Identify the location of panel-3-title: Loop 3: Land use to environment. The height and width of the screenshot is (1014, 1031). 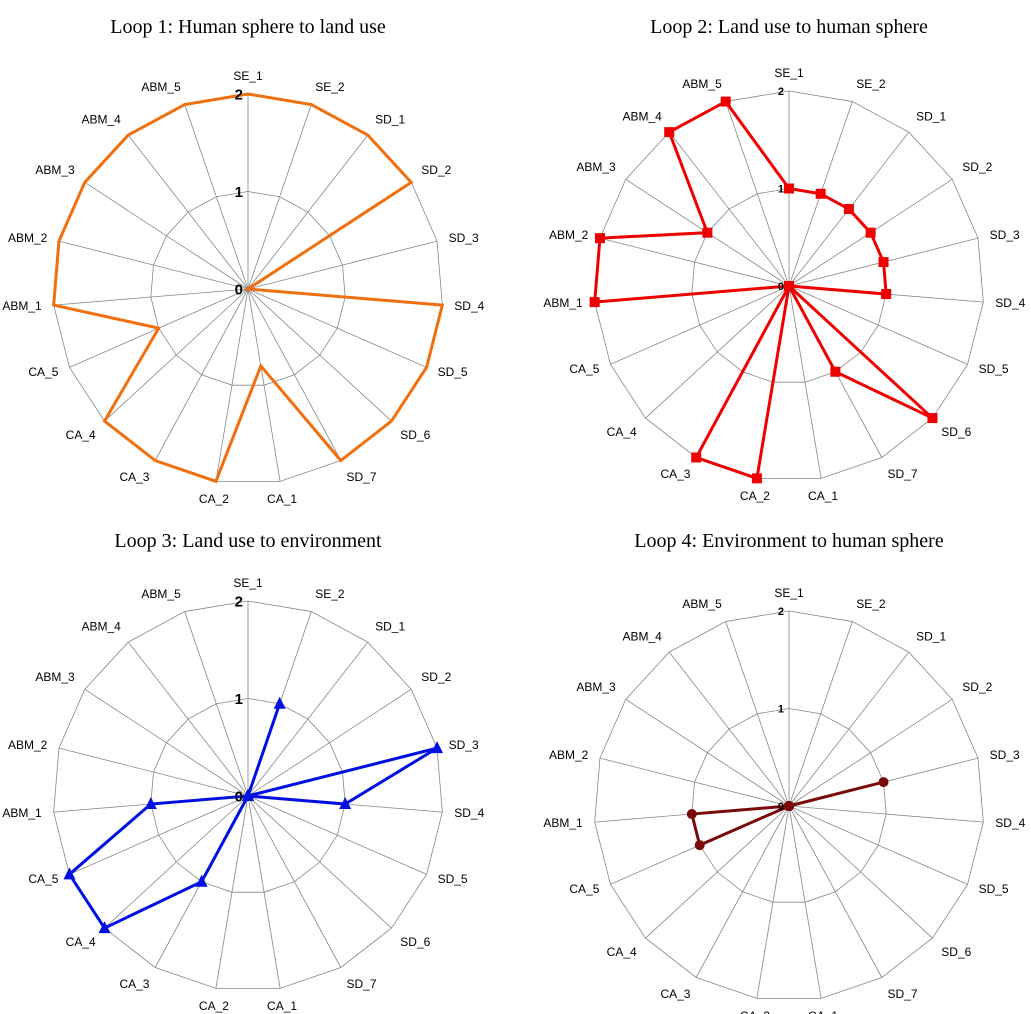
(248, 541).